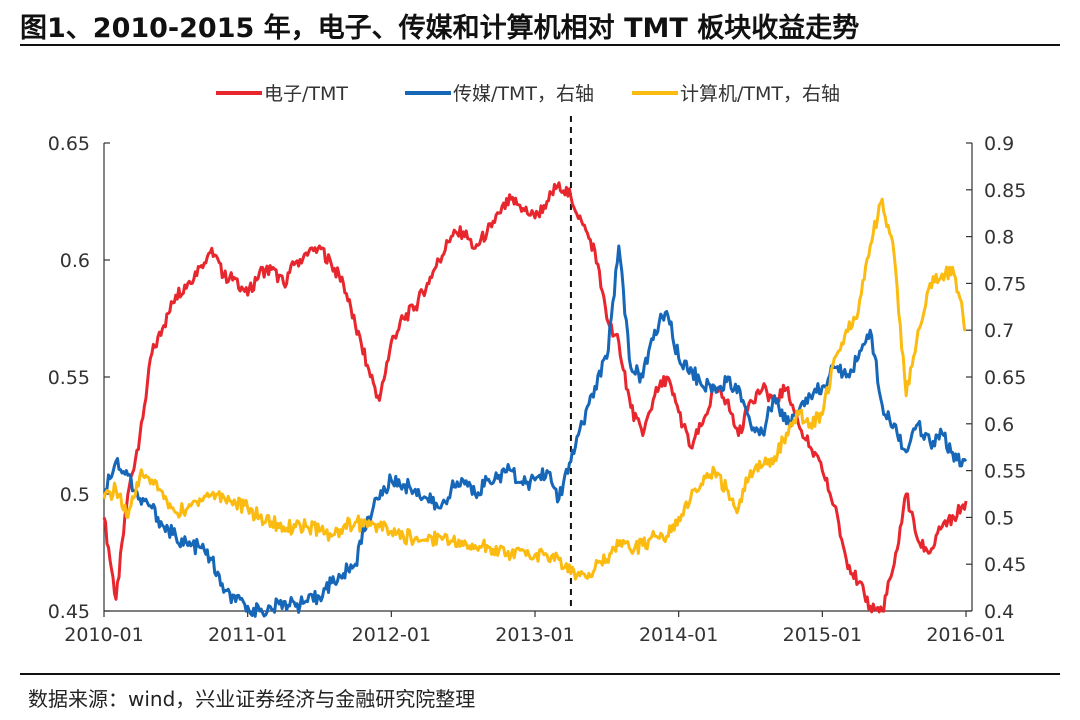  Describe the element at coordinates (69, 612) in the screenshot. I see `y-left-tick-label: 0.45` at that location.